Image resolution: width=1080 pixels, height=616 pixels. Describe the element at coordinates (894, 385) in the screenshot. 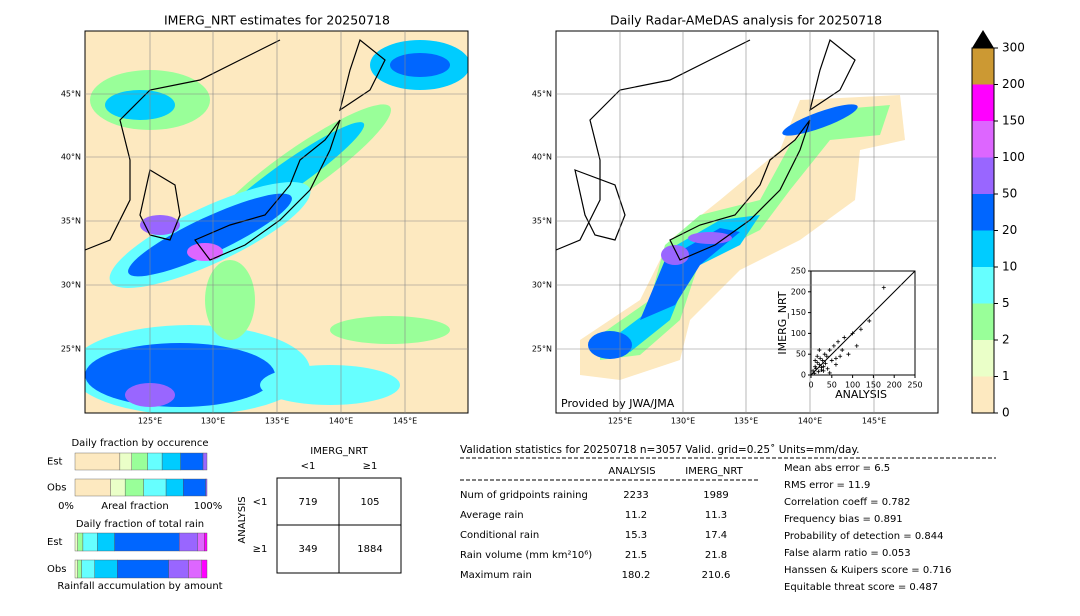

I see `x-tick-label: 200` at that location.